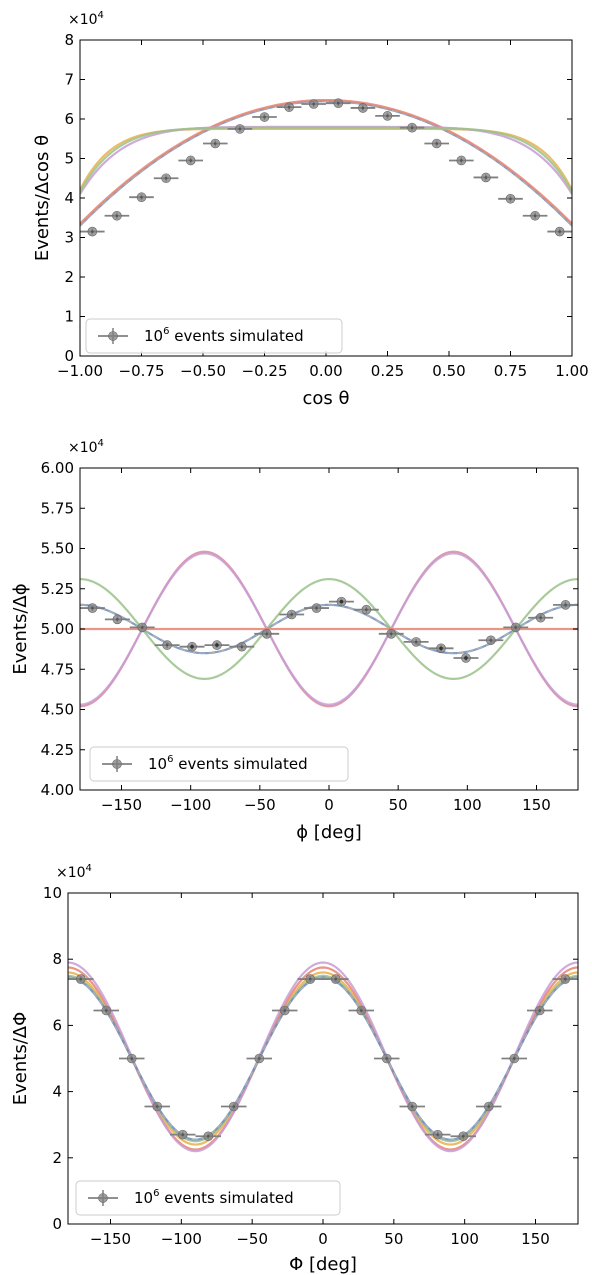 Image resolution: width=592 pixels, height=1275 pixels. I want to click on y-tick-label: 5.00, so click(57, 629).